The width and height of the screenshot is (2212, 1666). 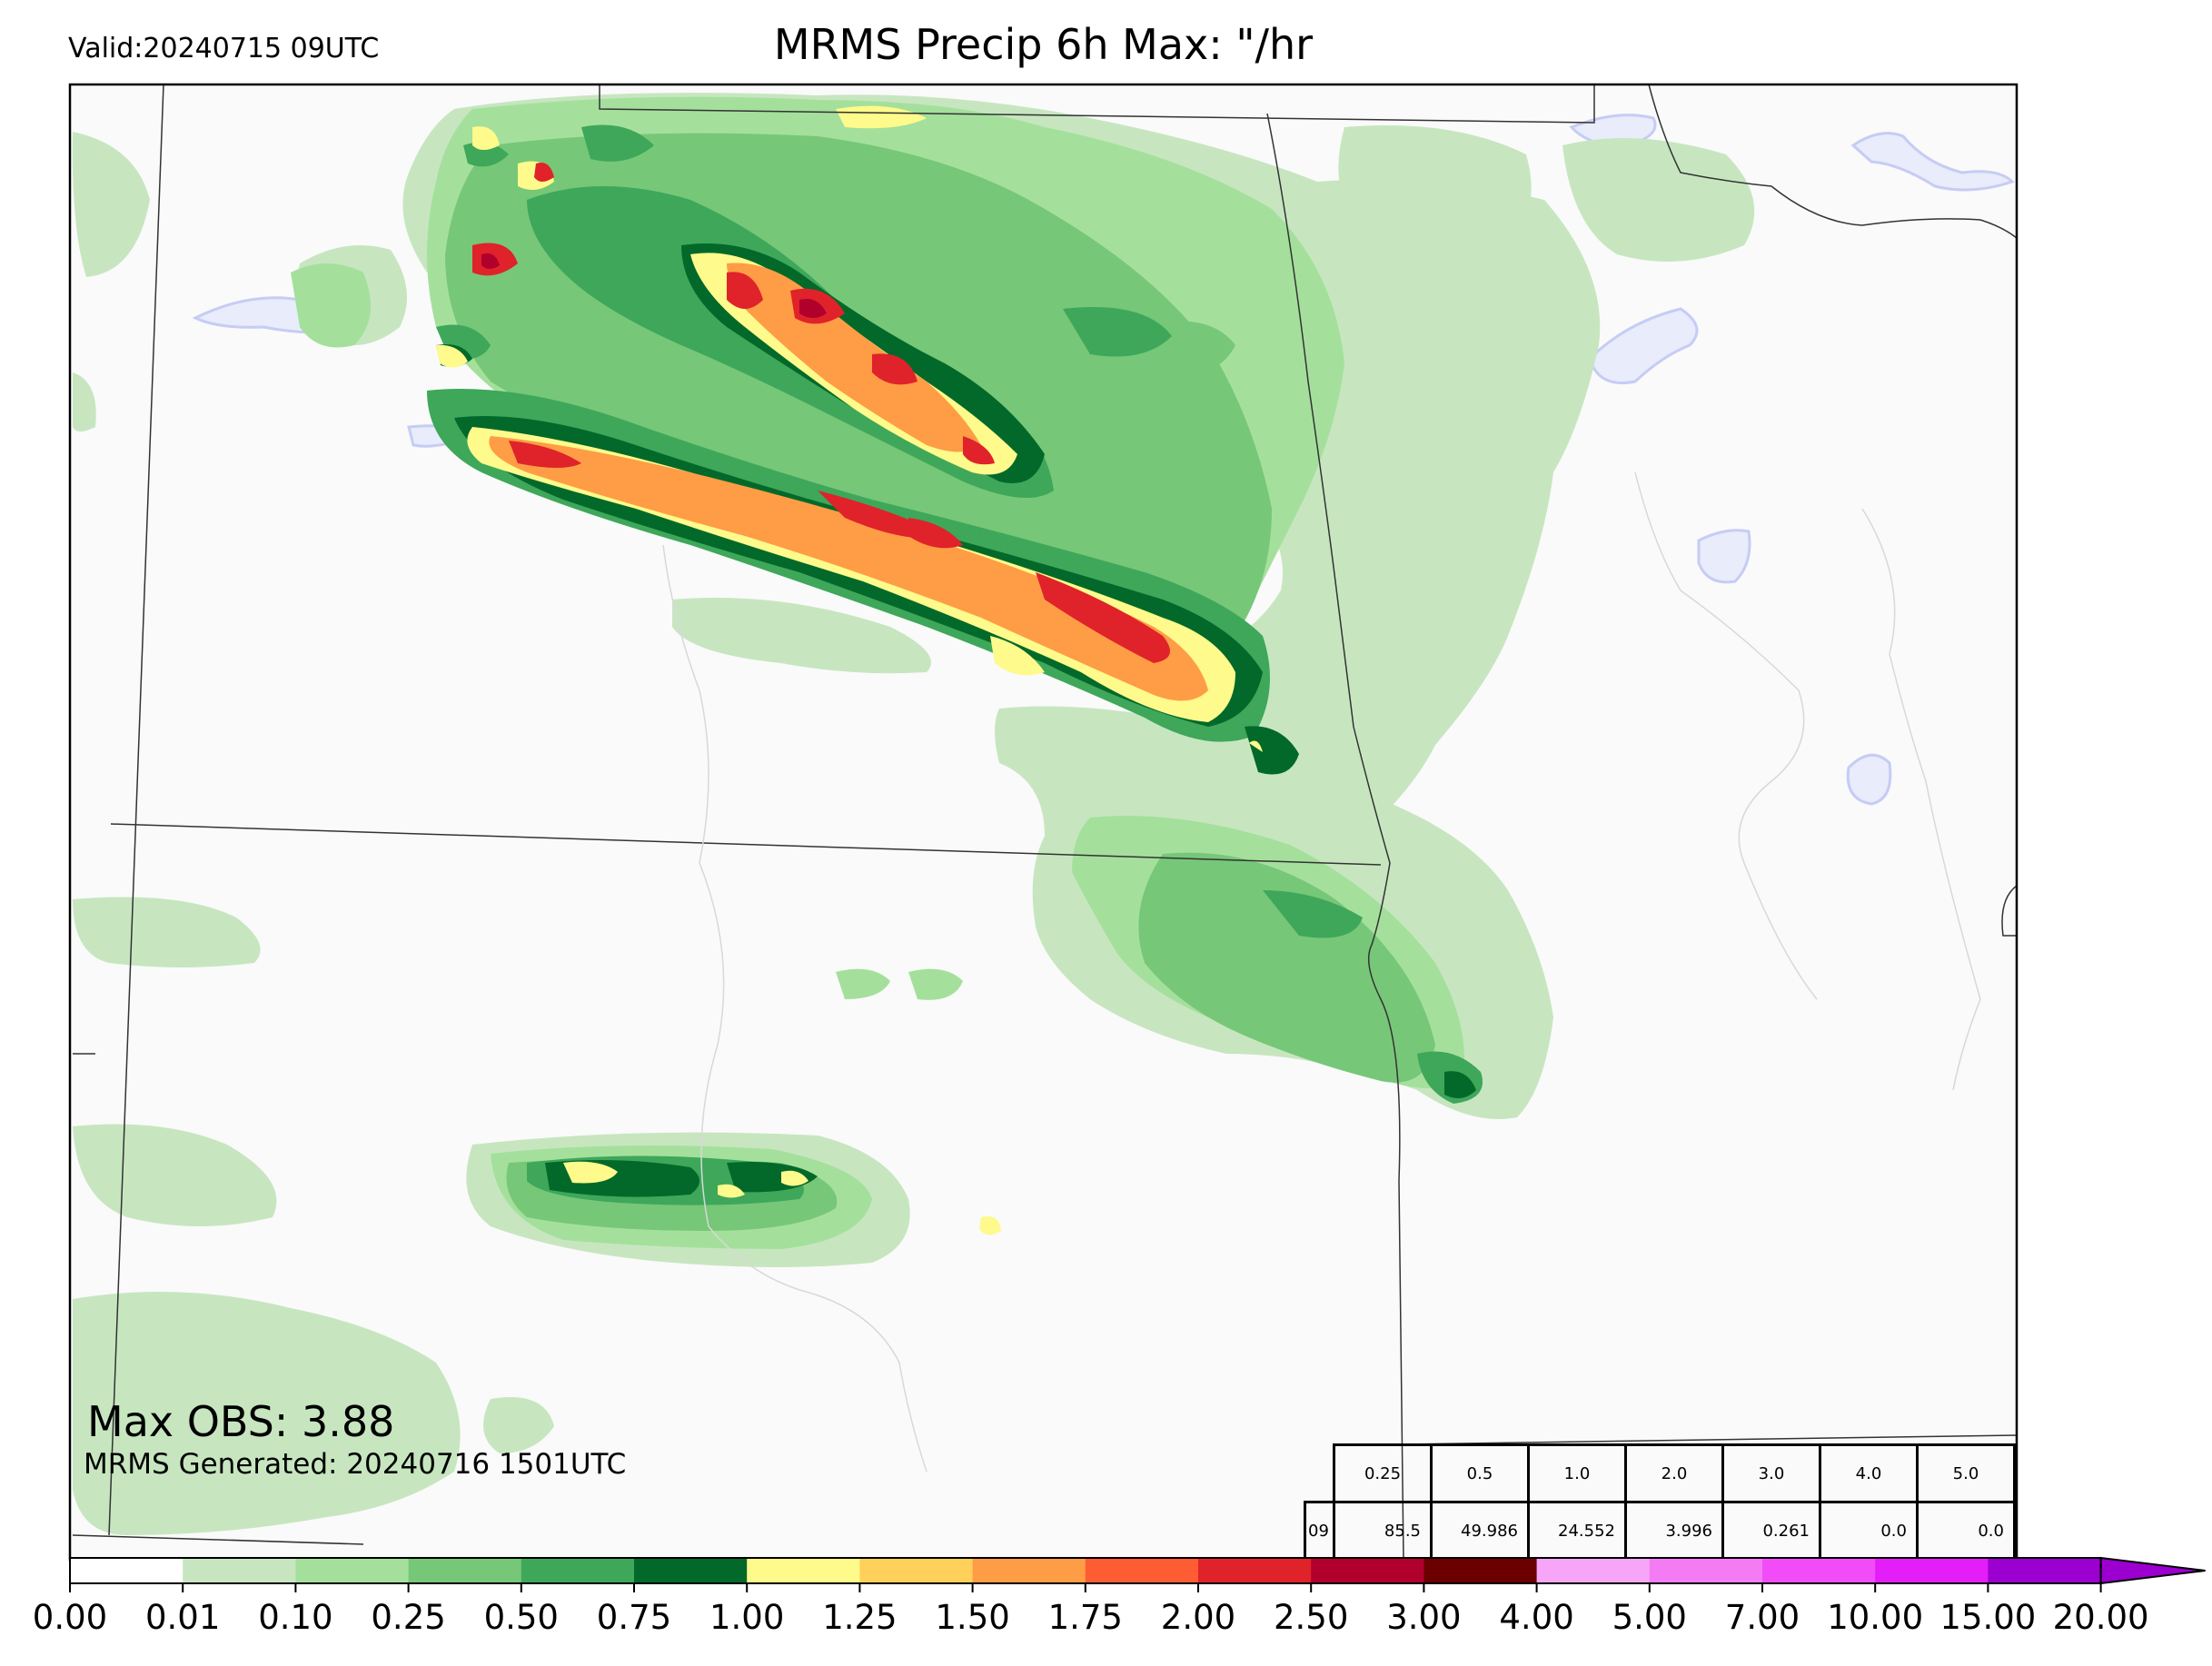 I want to click on precip-orange, so click(x=848, y=482).